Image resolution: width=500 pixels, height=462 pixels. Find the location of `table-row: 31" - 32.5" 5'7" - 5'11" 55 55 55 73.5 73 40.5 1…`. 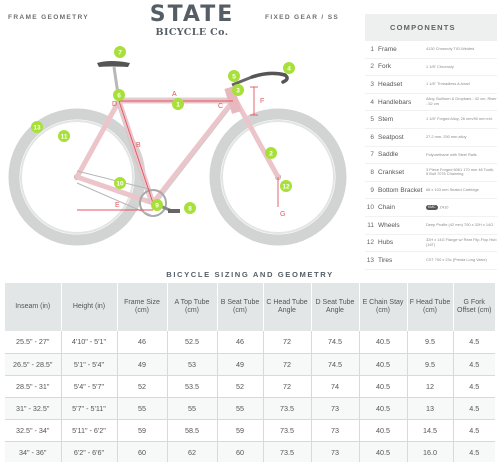

table-row: 31" - 32.5" 5'7" - 5'11" 55 55 55 73.5 73 40.5 1… is located at coordinates (250, 408).